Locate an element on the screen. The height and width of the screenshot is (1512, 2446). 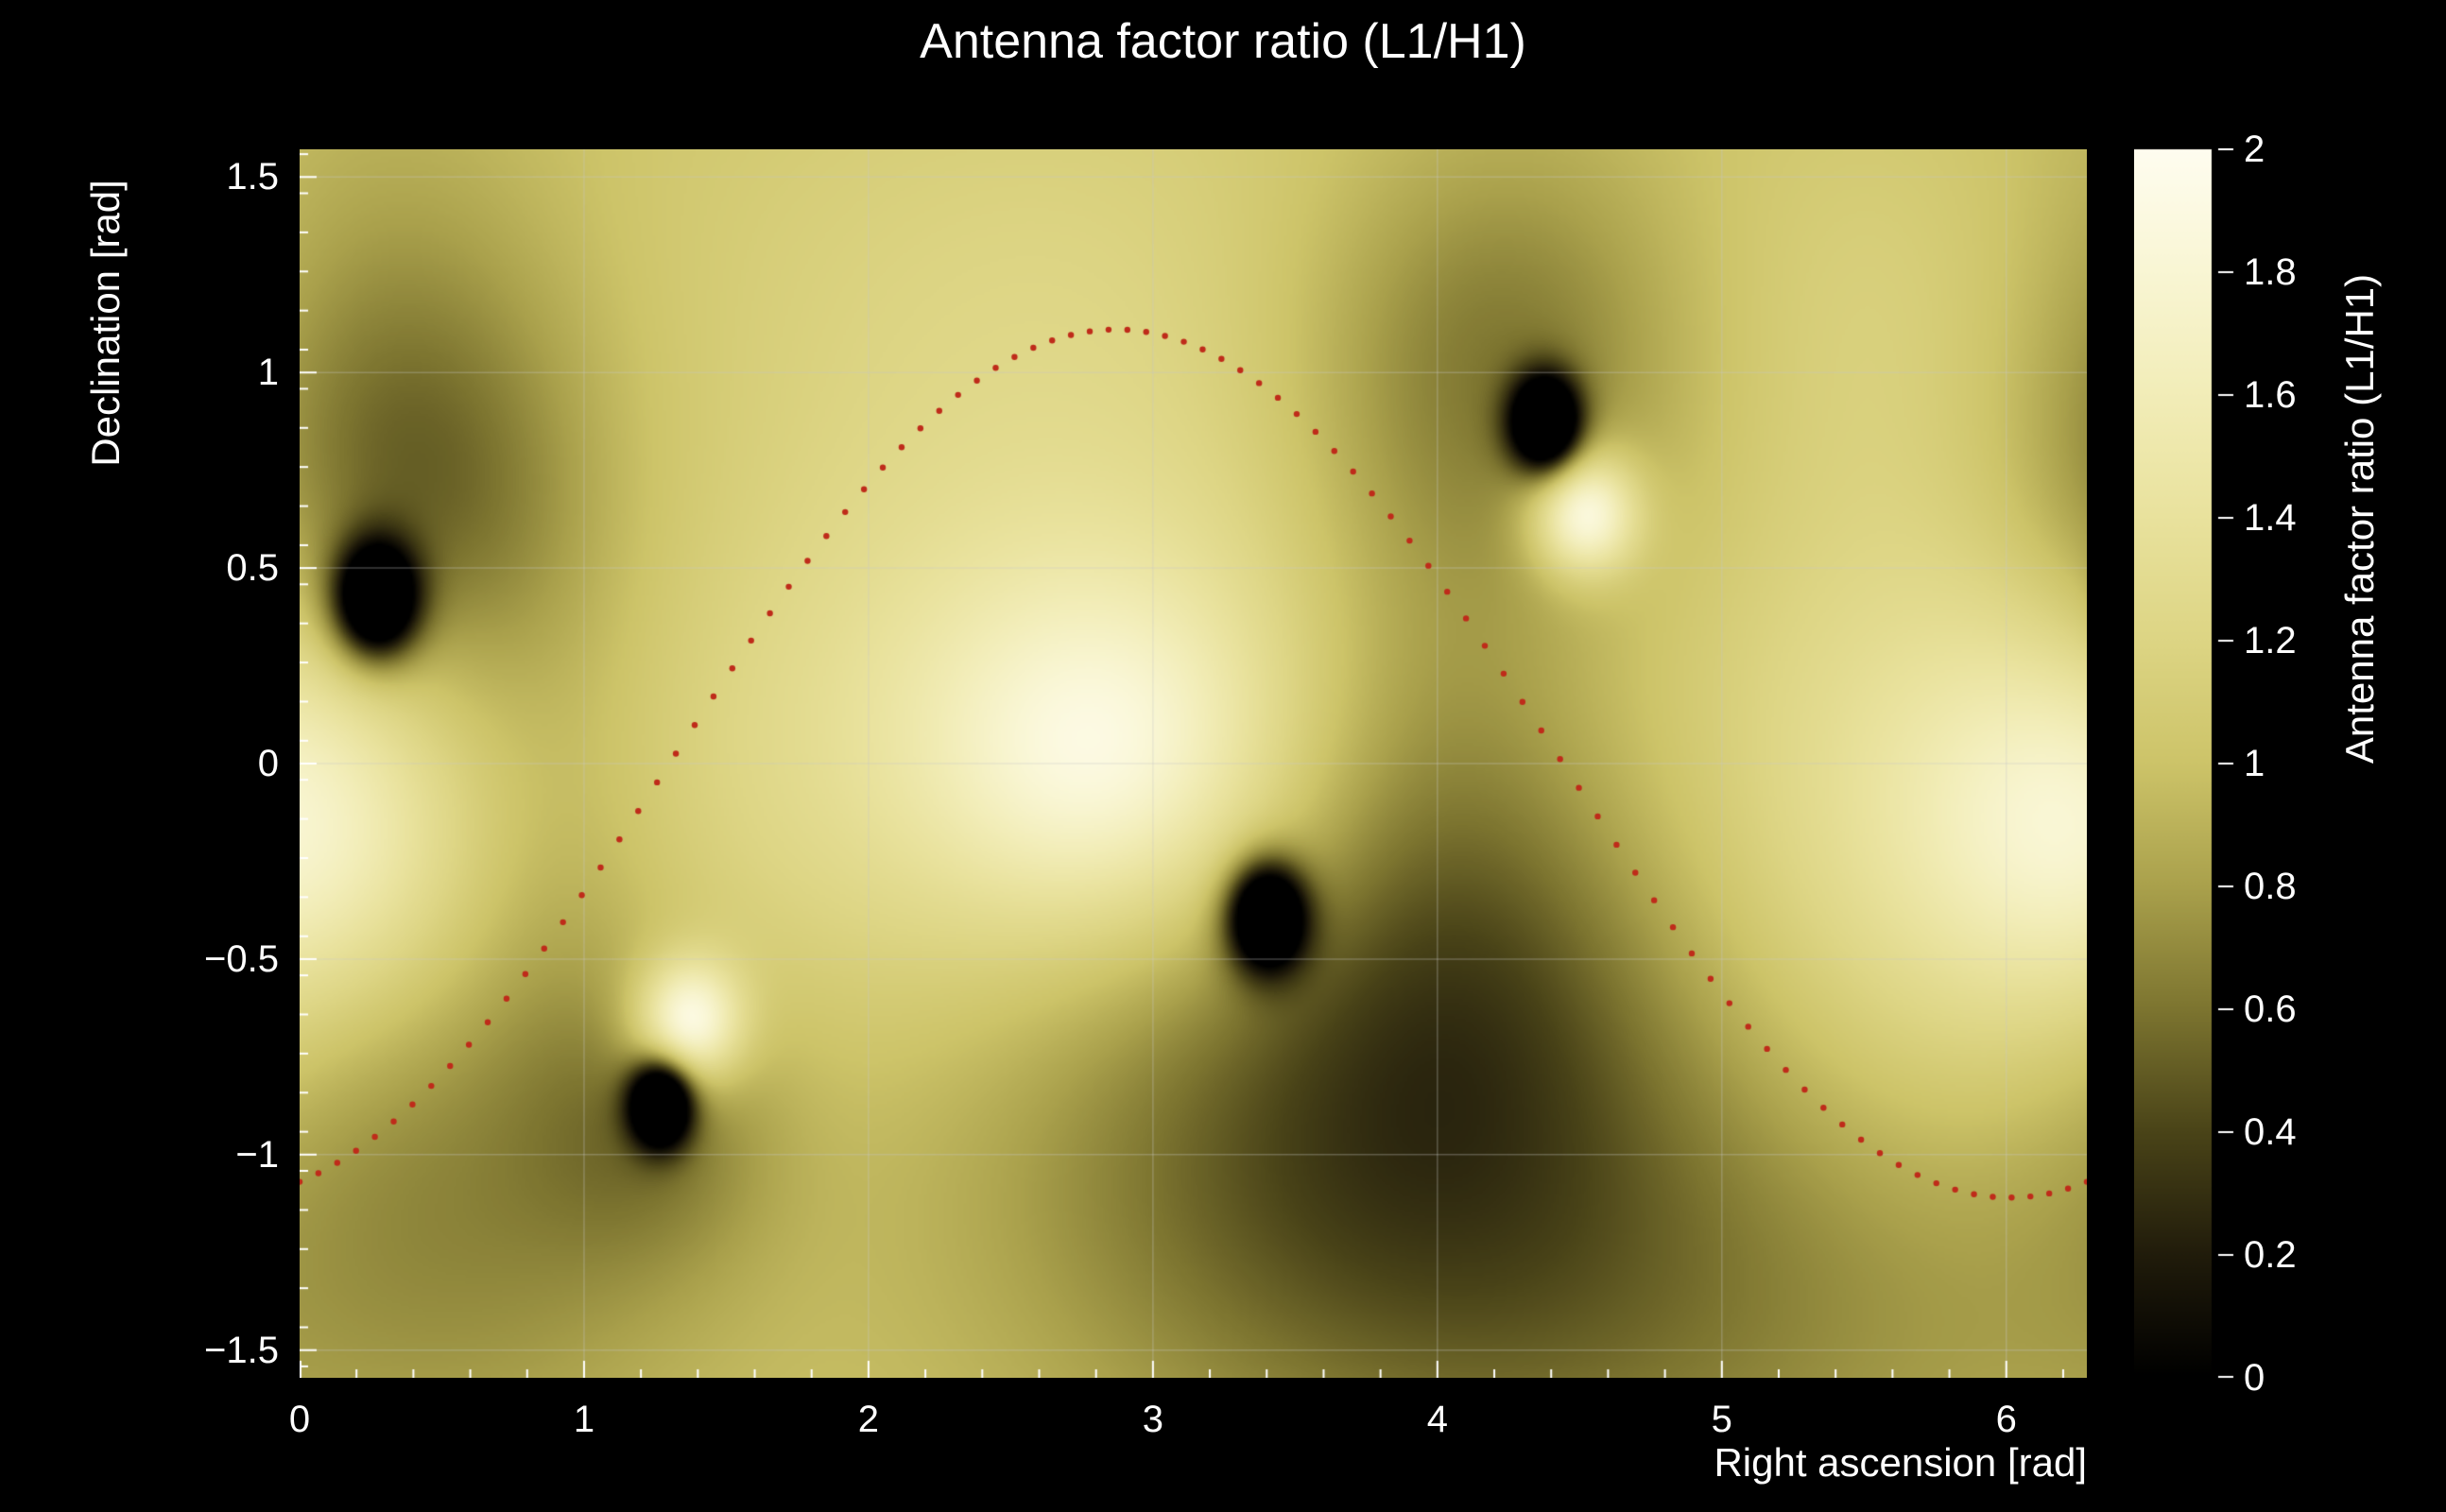
y-tick-label: 1.5 is located at coordinates (253, 177).